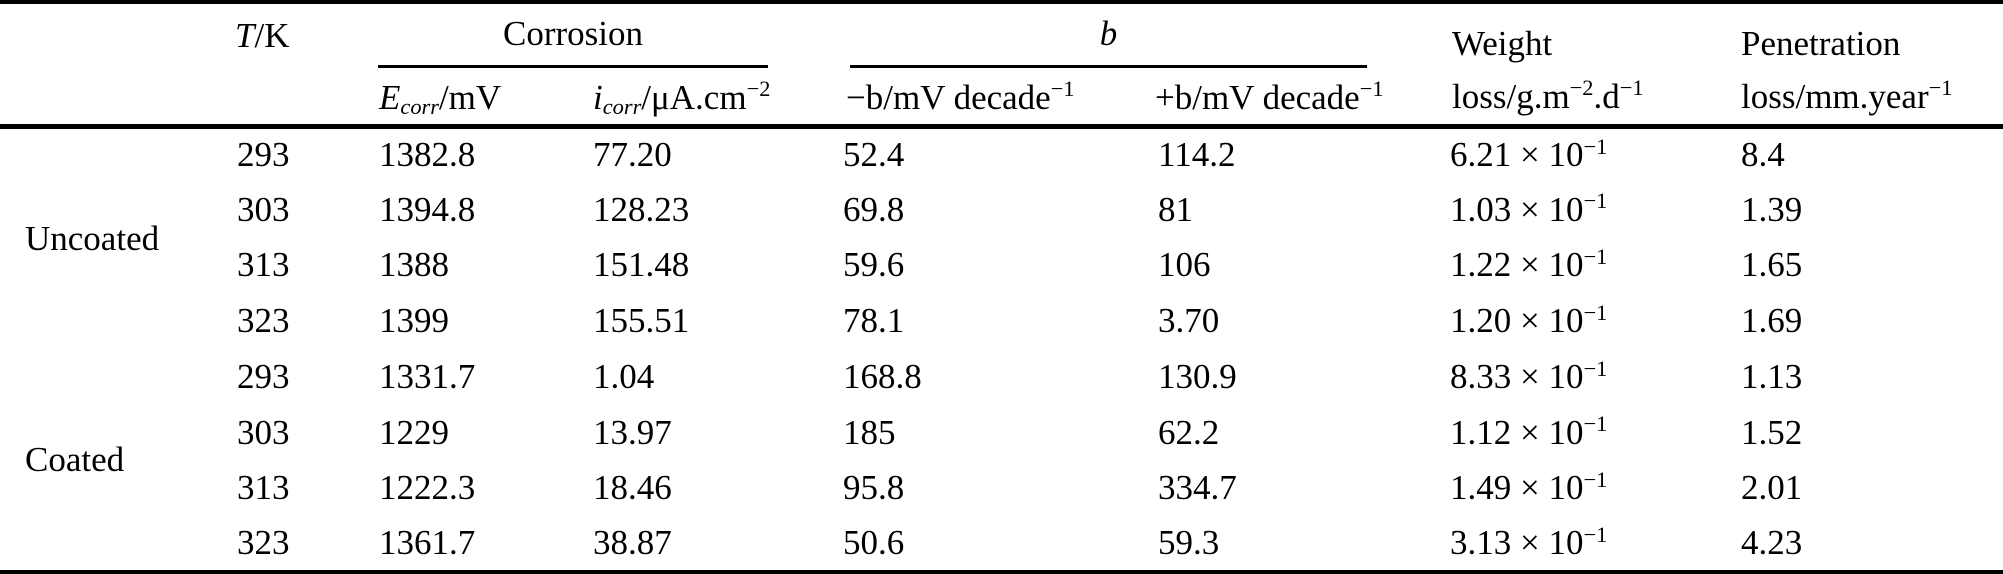 This screenshot has height=574, width=2003. Describe the element at coordinates (1295, 98) in the screenshot. I see `col-header-positive-b: +b/mV decade−1` at that location.